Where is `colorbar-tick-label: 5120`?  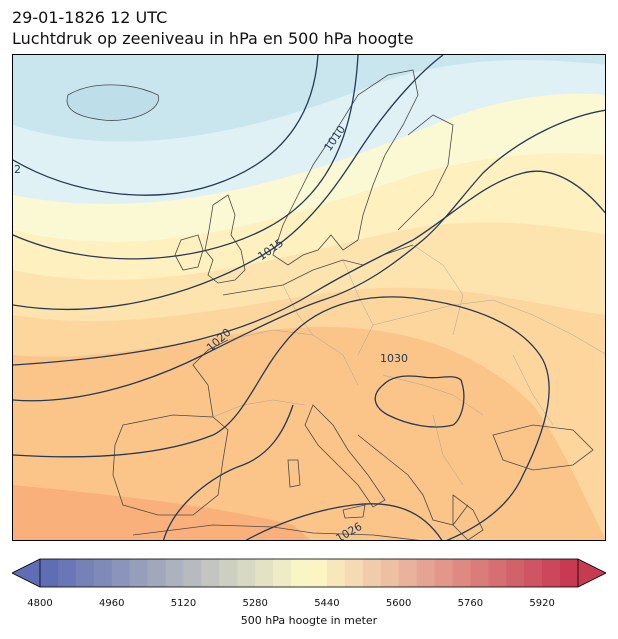 colorbar-tick-label: 5120 is located at coordinates (183, 603).